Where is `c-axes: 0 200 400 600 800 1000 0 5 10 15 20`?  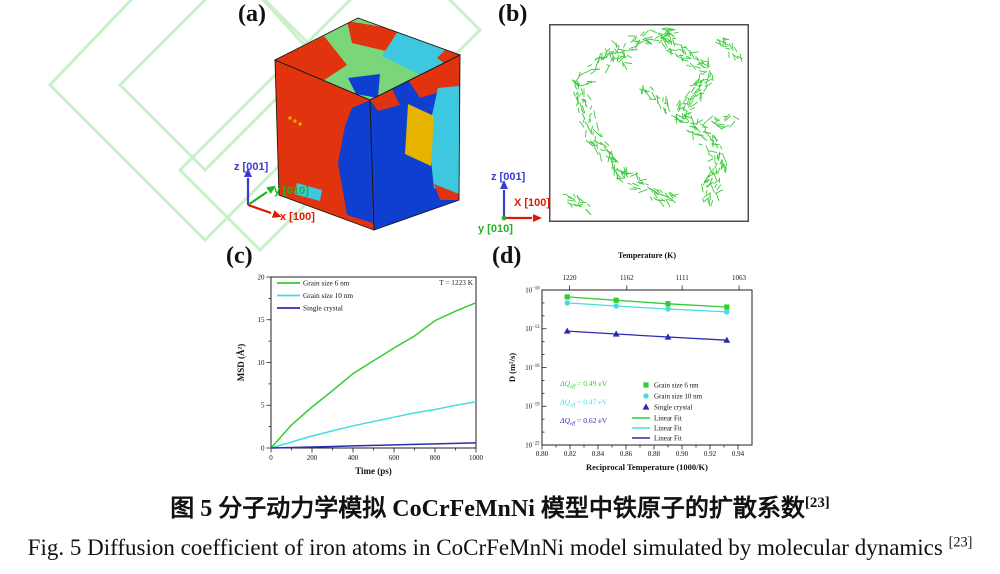
c-axes: 0 200 400 600 800 1000 0 5 10 15 20 is located at coordinates (371, 367).